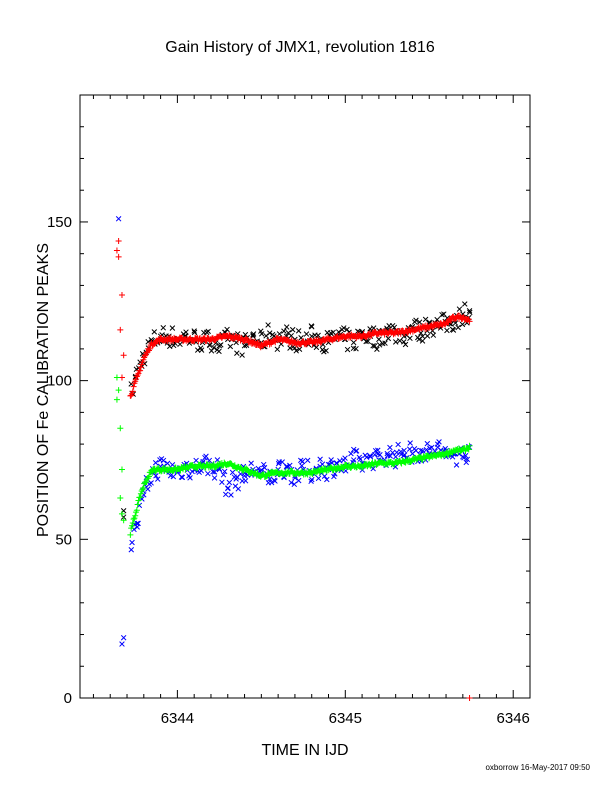 The image size is (612, 792). I want to click on x-tick-label: 6345, so click(345, 718).